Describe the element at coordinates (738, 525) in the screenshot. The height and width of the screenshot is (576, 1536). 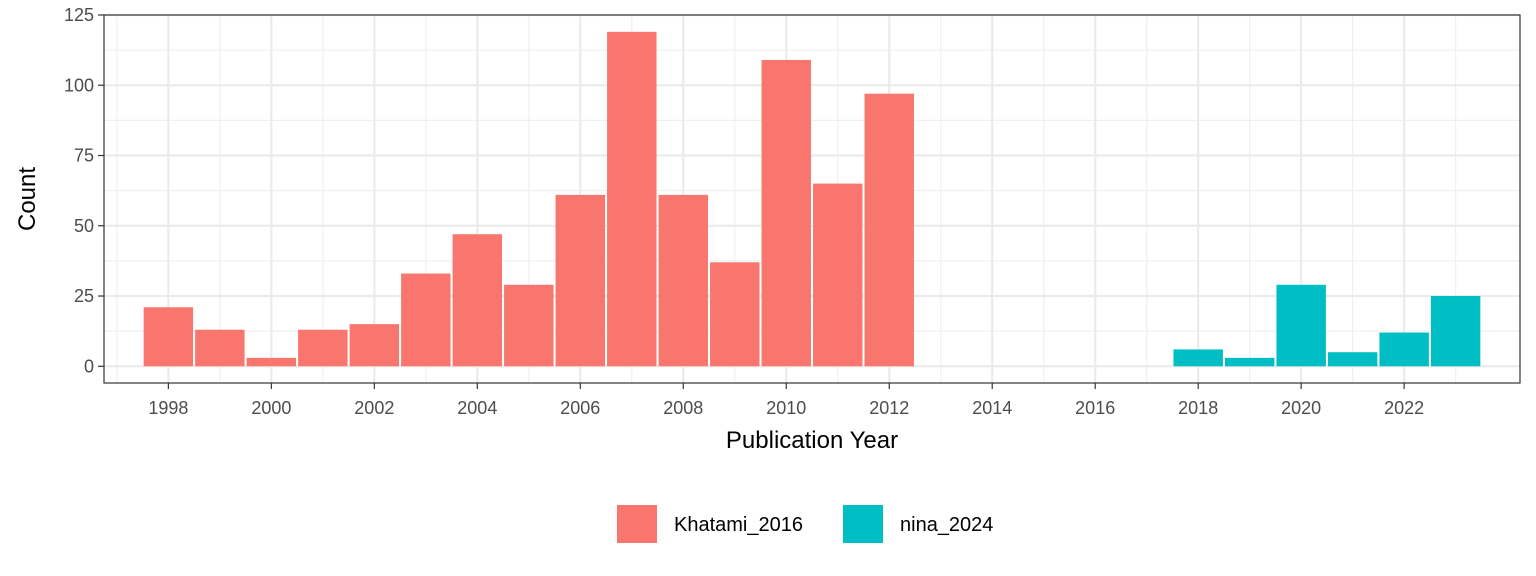
I see `legend-label: Khatami_2016` at that location.